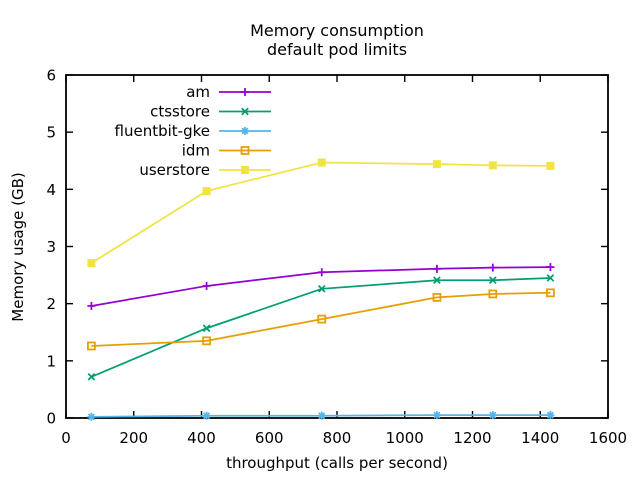 The height and width of the screenshot is (480, 640). I want to click on legend-item-idm: idm, so click(226, 151).